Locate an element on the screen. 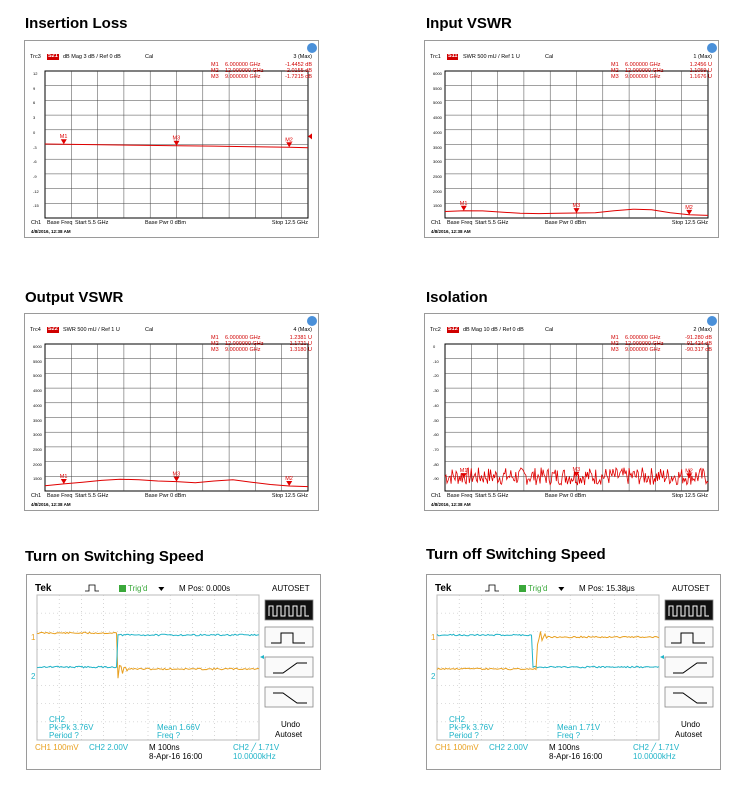 This screenshot has height=800, width=743. trigger-level: CH2 ╱ 1.71V is located at coordinates (656, 747).